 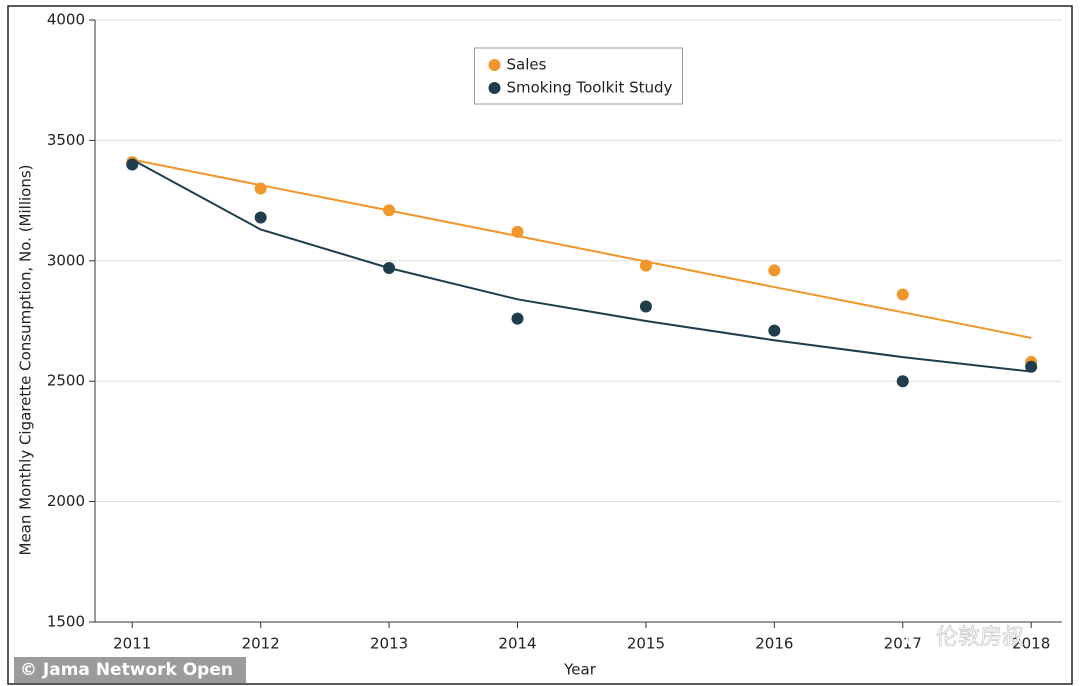 What do you see at coordinates (578, 76) in the screenshot?
I see `legend-box` at bounding box center [578, 76].